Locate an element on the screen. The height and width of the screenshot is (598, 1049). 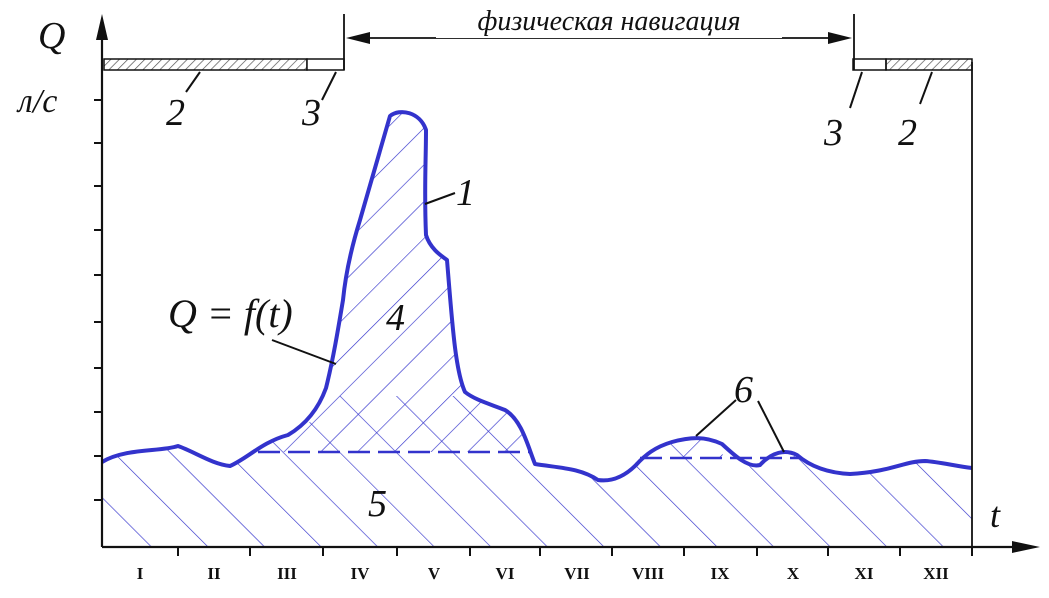
month-label: X is located at coordinates (793, 573).